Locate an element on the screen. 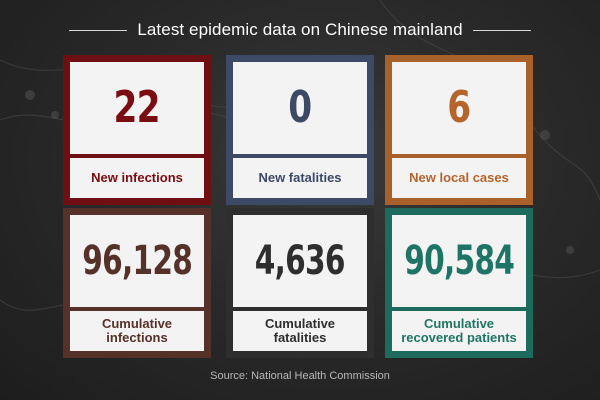 The width and height of the screenshot is (600, 400). new-local-cases-label: New local cases is located at coordinates (459, 178).